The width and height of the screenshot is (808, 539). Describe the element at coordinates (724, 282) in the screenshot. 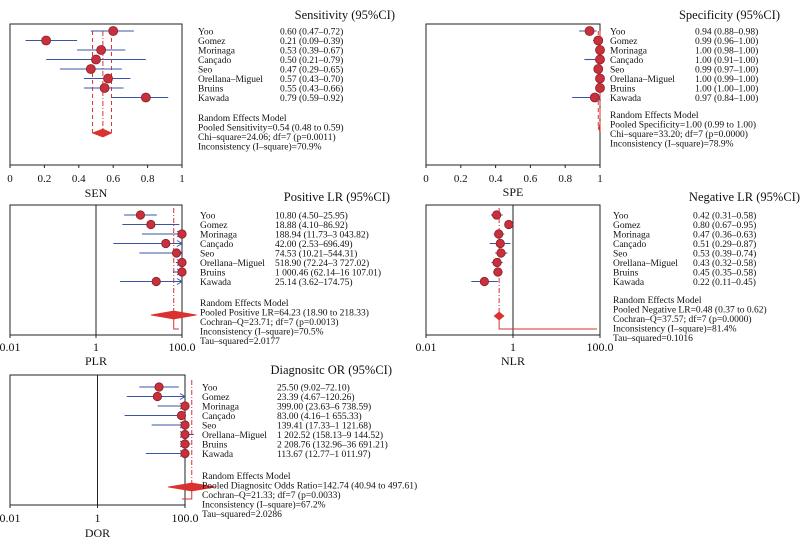

I see `negative-lr-study-value: 0.22 (0.11–0.45)` at that location.